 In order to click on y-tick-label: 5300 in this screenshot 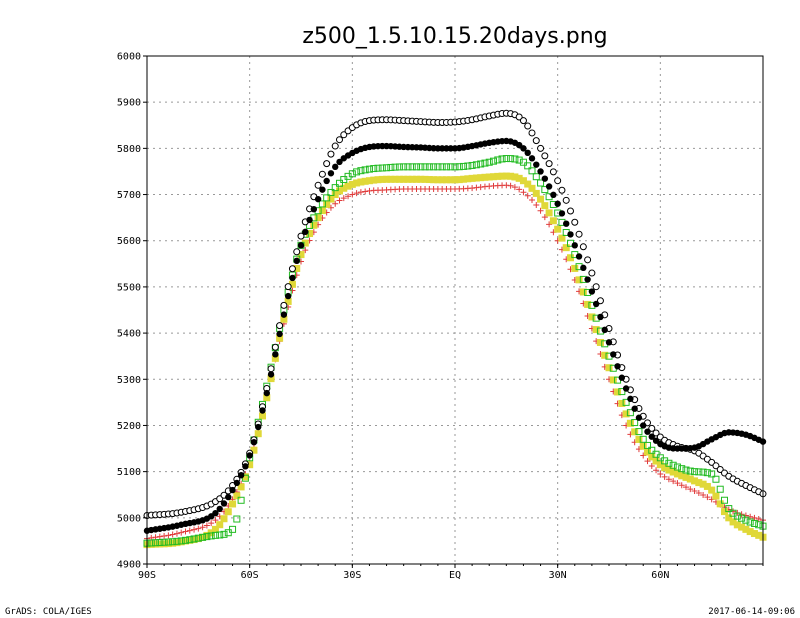, I will do `click(129, 380)`.